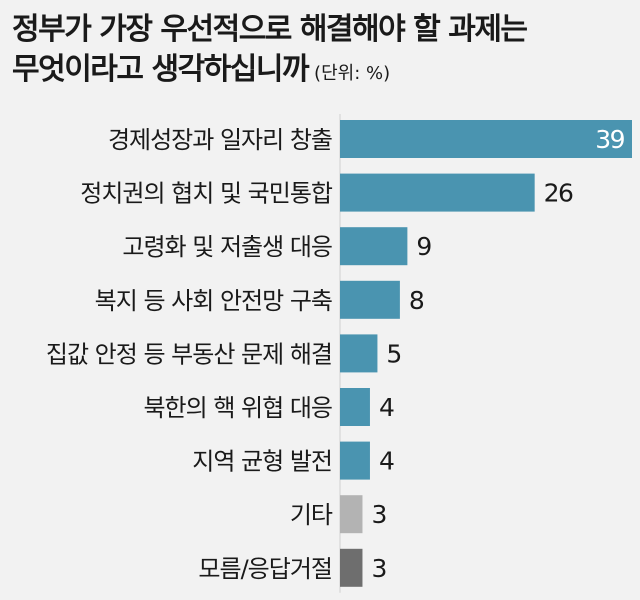  Describe the element at coordinates (237, 408) in the screenshot. I see `category-label: 북한의 핵 위협 대응` at that location.